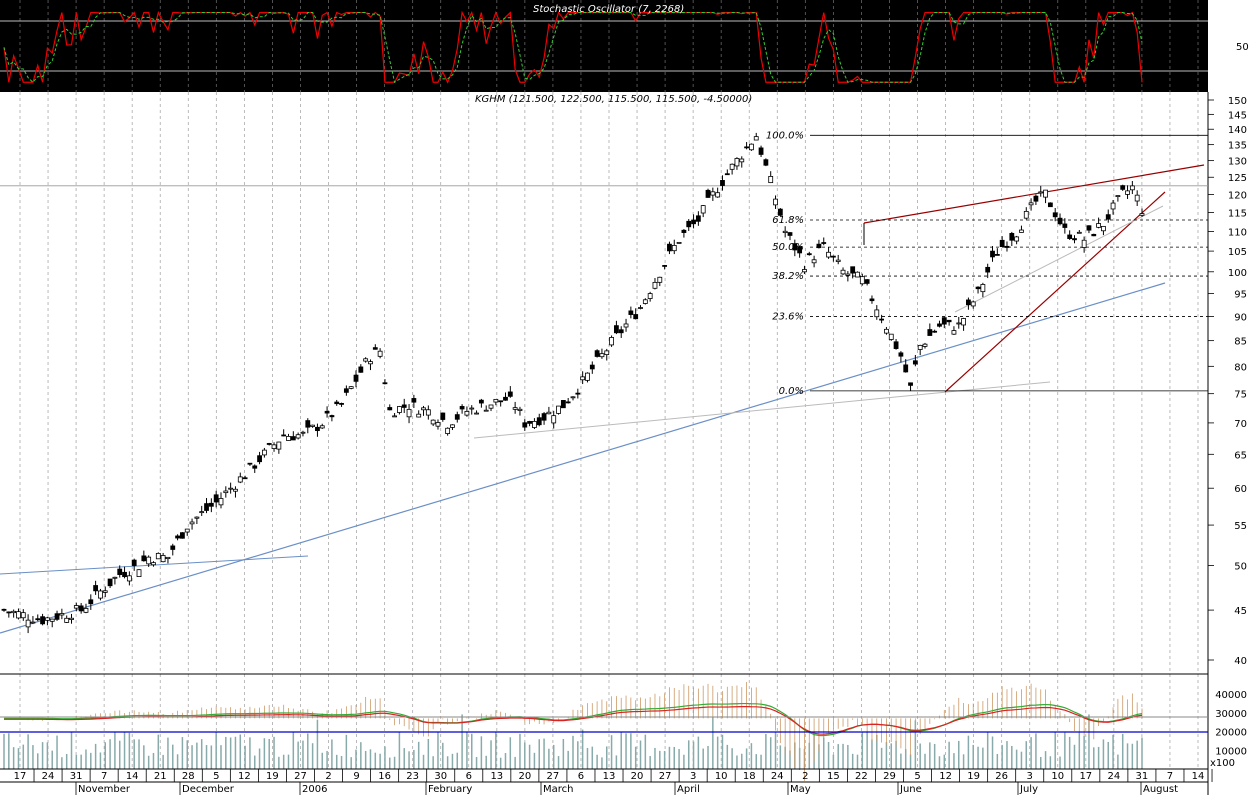 The width and height of the screenshot is (1250, 795). What do you see at coordinates (1001, 776) in the screenshot?
I see `x-tick-label: 26` at bounding box center [1001, 776].